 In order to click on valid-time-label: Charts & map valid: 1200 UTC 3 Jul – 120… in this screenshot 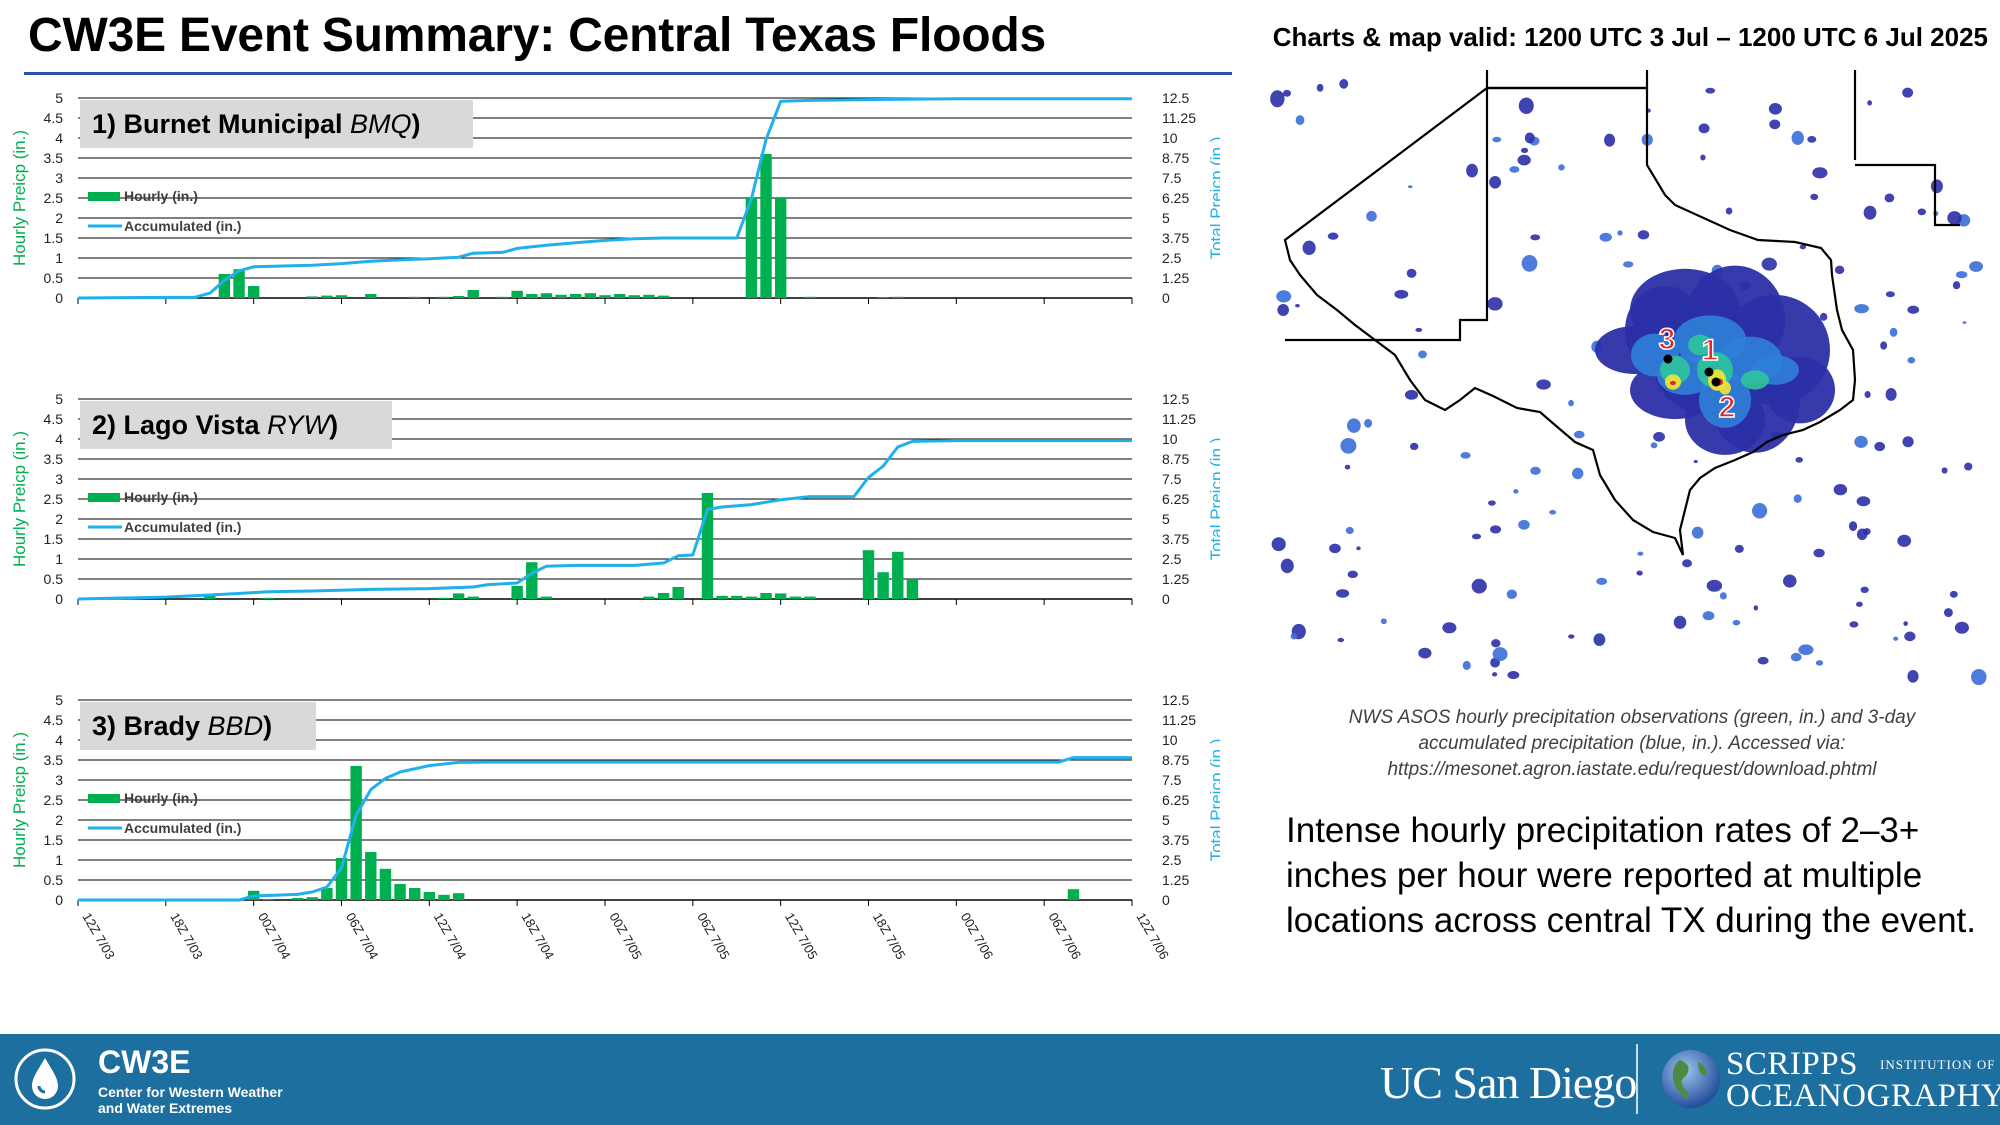, I will do `click(1630, 37)`.